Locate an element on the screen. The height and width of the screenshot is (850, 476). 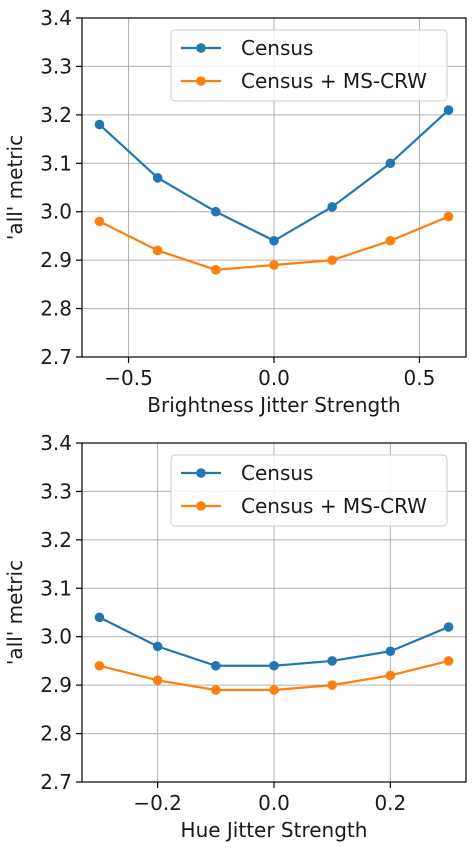
x-tick-label: −0.2 is located at coordinates (157, 803).